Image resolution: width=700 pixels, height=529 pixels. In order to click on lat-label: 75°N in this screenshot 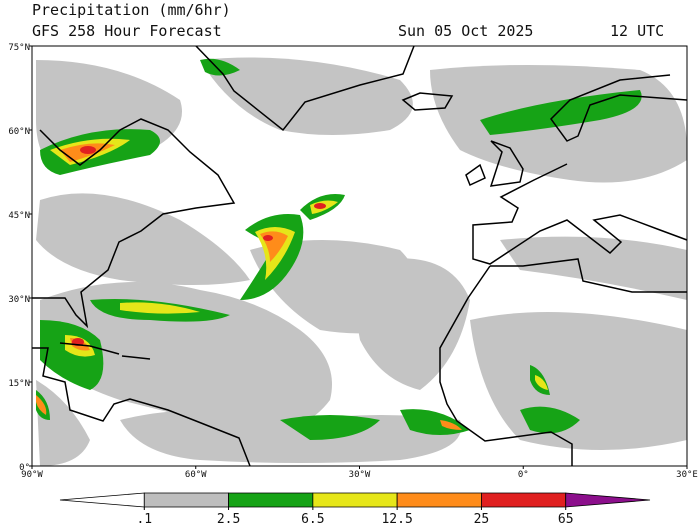, I will do `click(19, 48)`.